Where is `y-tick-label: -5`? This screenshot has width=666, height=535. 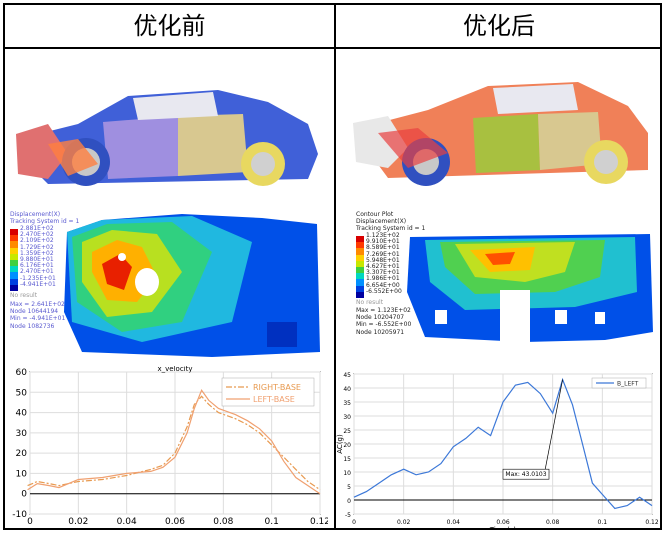
y-tick-label: -5 is located at coordinates (348, 515).